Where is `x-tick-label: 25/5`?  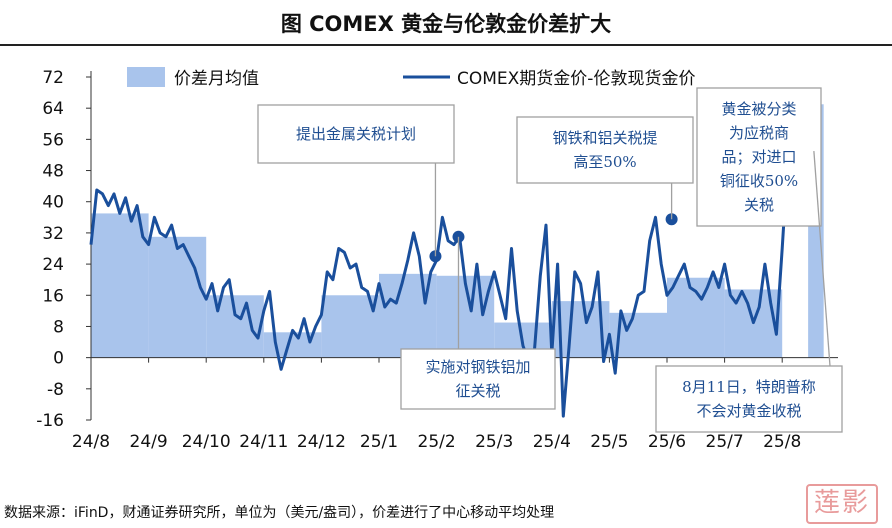
x-tick-label: 25/5 is located at coordinates (609, 442).